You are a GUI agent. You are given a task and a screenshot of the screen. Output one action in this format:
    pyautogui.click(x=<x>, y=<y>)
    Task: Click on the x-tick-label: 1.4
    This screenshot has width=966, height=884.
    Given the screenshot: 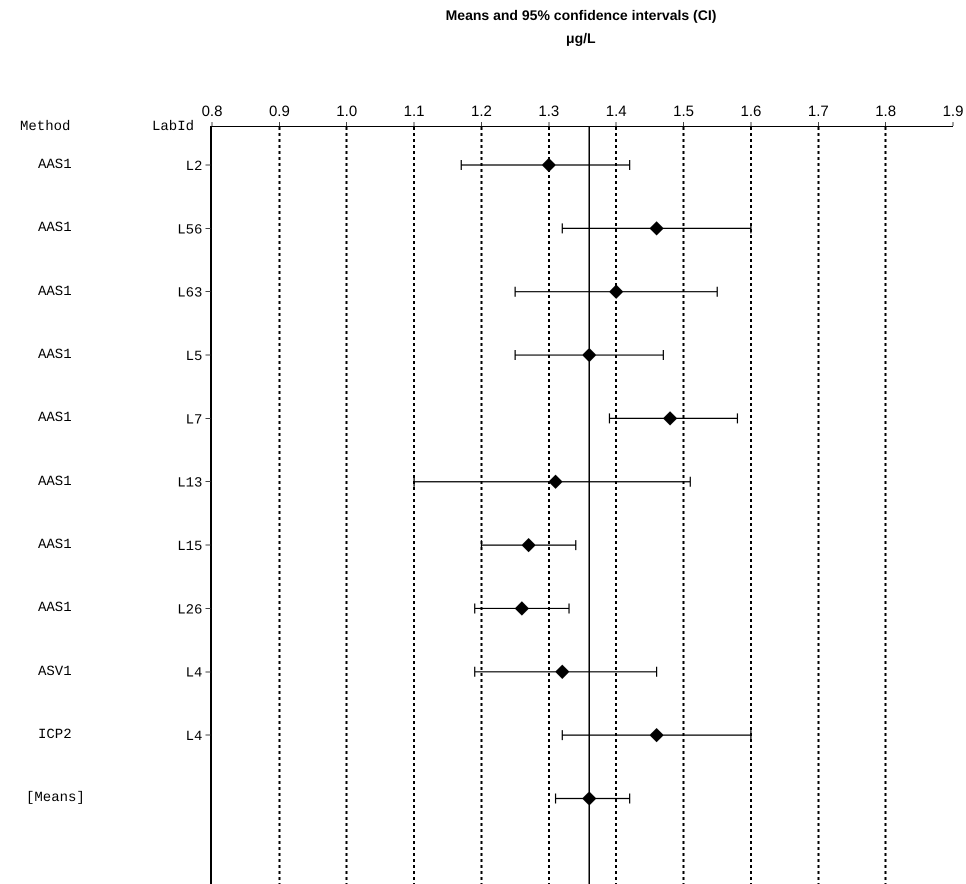 What is the action you would take?
    pyautogui.click(x=616, y=111)
    